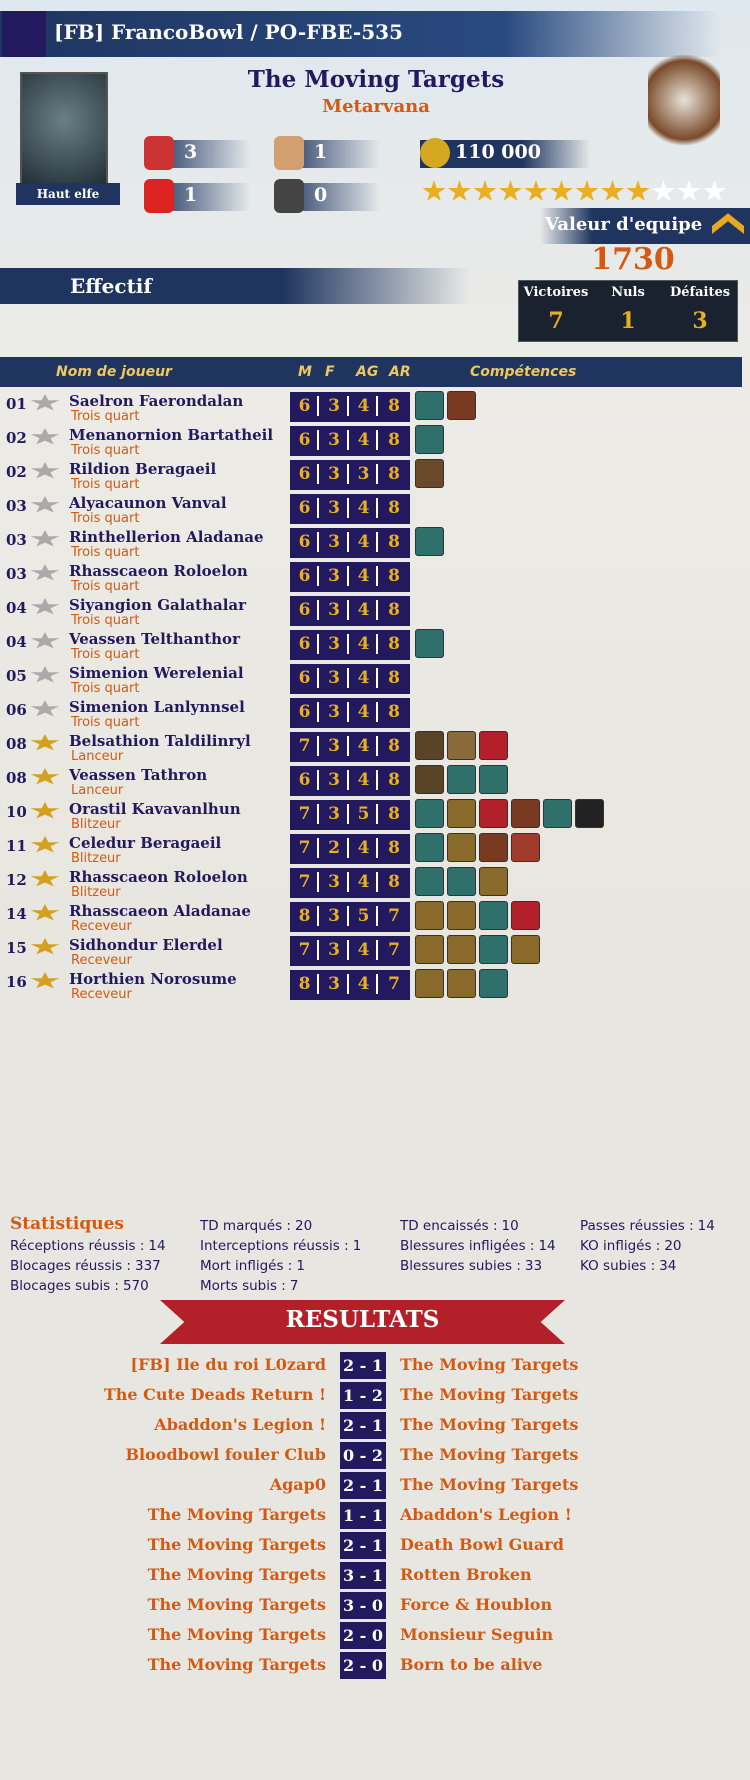 The height and width of the screenshot is (1780, 750). What do you see at coordinates (148, 503) in the screenshot?
I see `player-name: Alyacaunon Vanval` at bounding box center [148, 503].